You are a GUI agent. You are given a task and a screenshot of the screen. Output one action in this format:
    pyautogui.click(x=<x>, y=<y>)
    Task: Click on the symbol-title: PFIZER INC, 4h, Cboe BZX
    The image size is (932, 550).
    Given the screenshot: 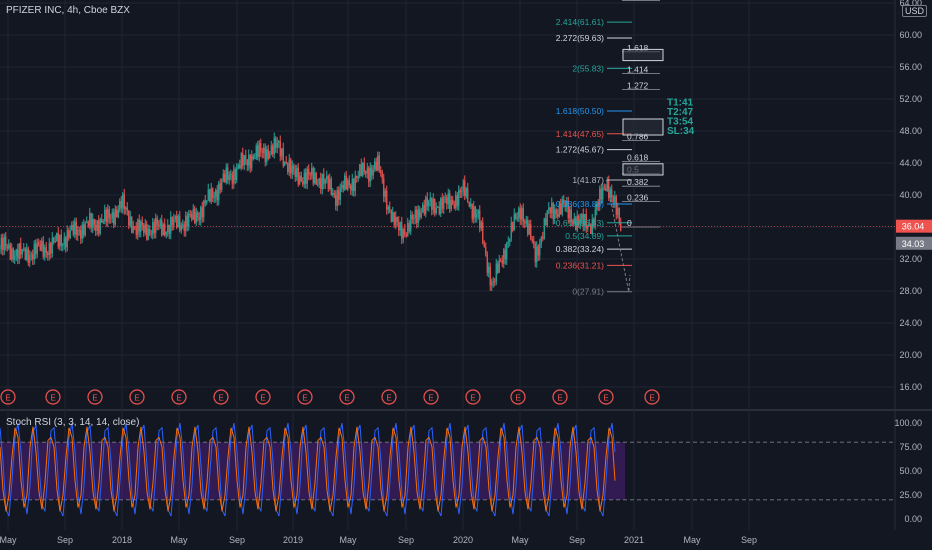 What is the action you would take?
    pyautogui.click(x=68, y=10)
    